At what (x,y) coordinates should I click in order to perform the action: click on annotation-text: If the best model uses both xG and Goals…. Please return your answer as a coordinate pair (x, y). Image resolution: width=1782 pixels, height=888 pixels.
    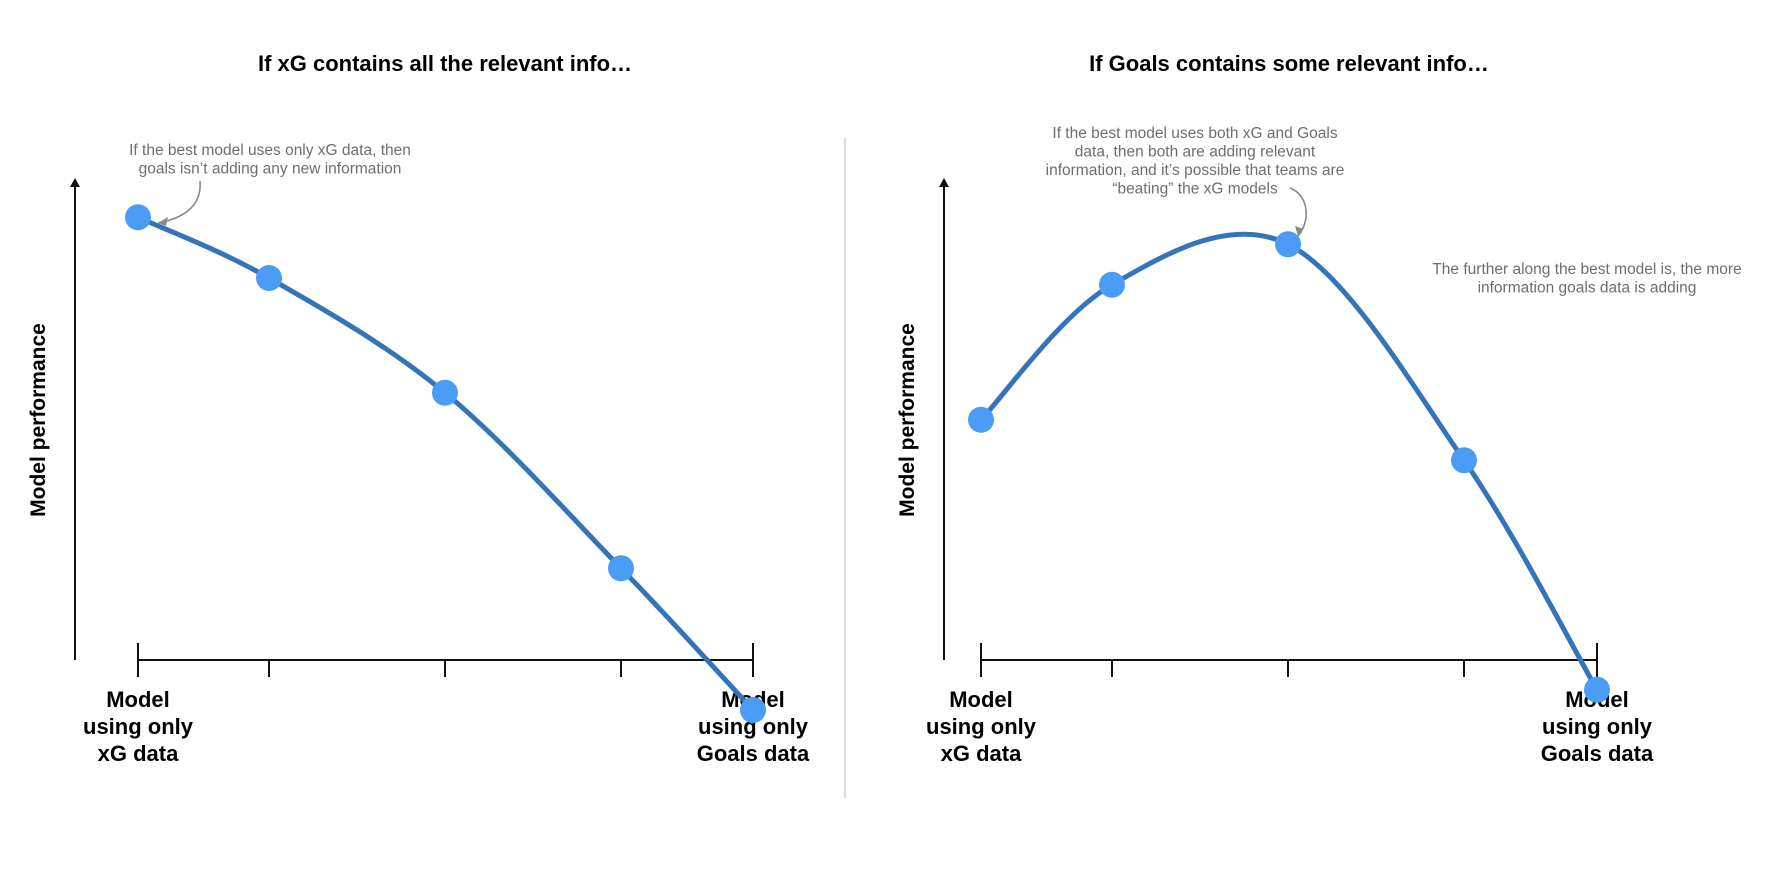
    Looking at the image, I should click on (1195, 161).